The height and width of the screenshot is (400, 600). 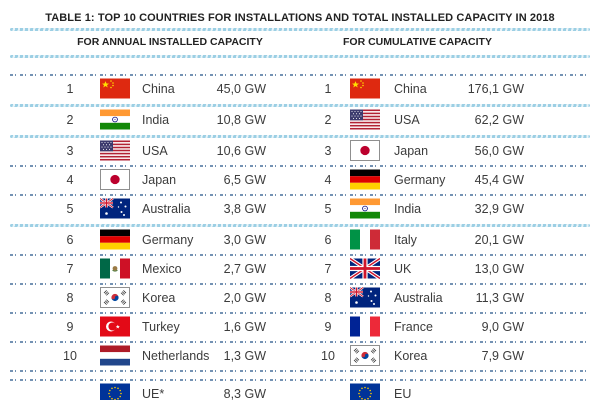 What do you see at coordinates (300, 297) in the screenshot?
I see `table-row: 8 Korea 2,0 GW 8 Australia 11,3 GW` at bounding box center [300, 297].